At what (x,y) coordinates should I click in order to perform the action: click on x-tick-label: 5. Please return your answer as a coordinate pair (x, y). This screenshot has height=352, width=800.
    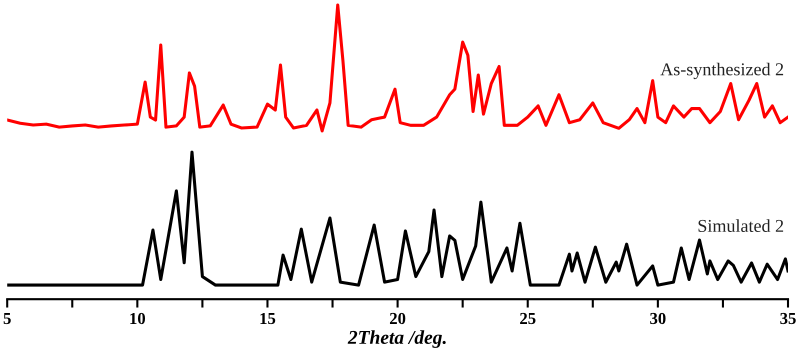
    Looking at the image, I should click on (7, 318).